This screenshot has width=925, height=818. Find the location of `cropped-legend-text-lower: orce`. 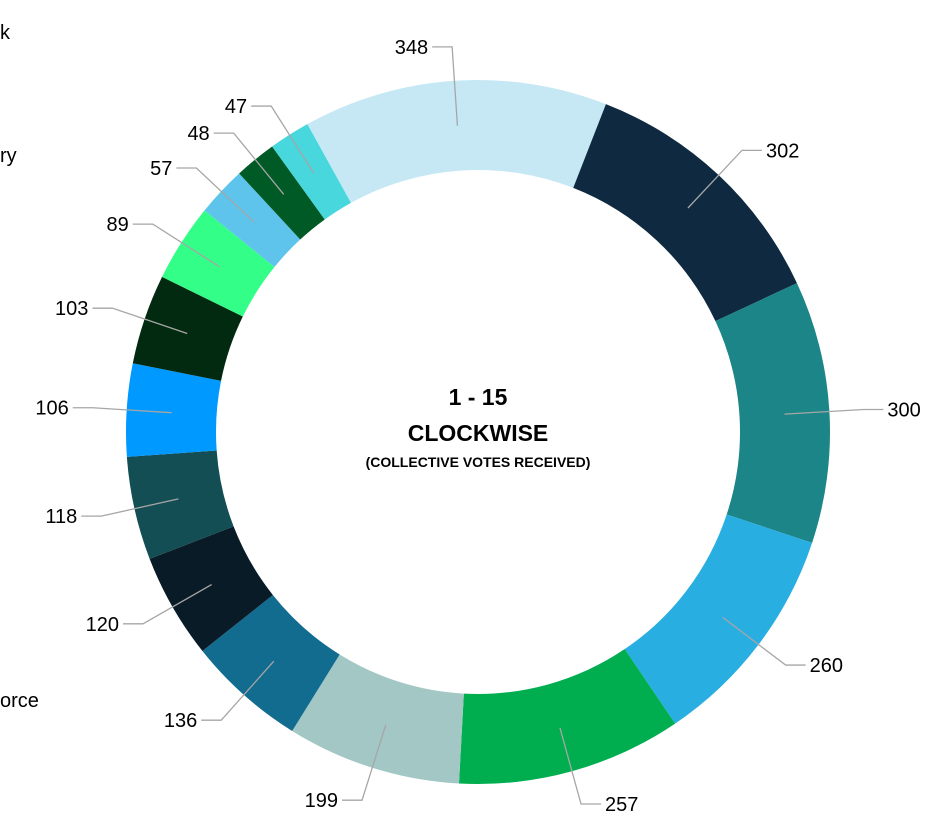

cropped-legend-text-lower: orce is located at coordinates (19, 701).